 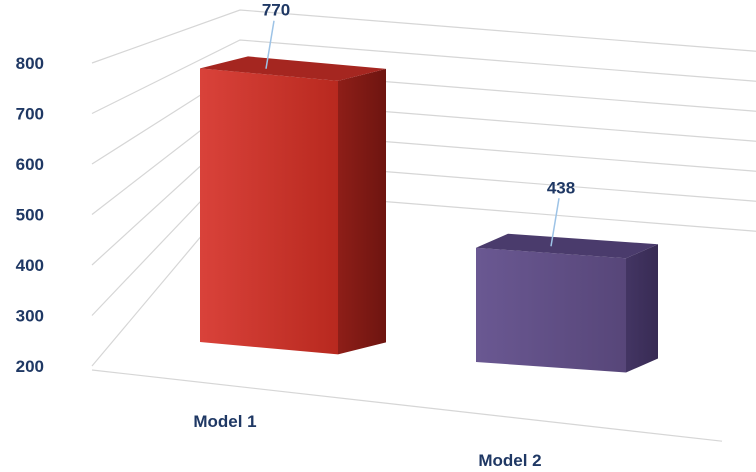 What do you see at coordinates (224, 421) in the screenshot?
I see `x-category-label: Model 1` at bounding box center [224, 421].